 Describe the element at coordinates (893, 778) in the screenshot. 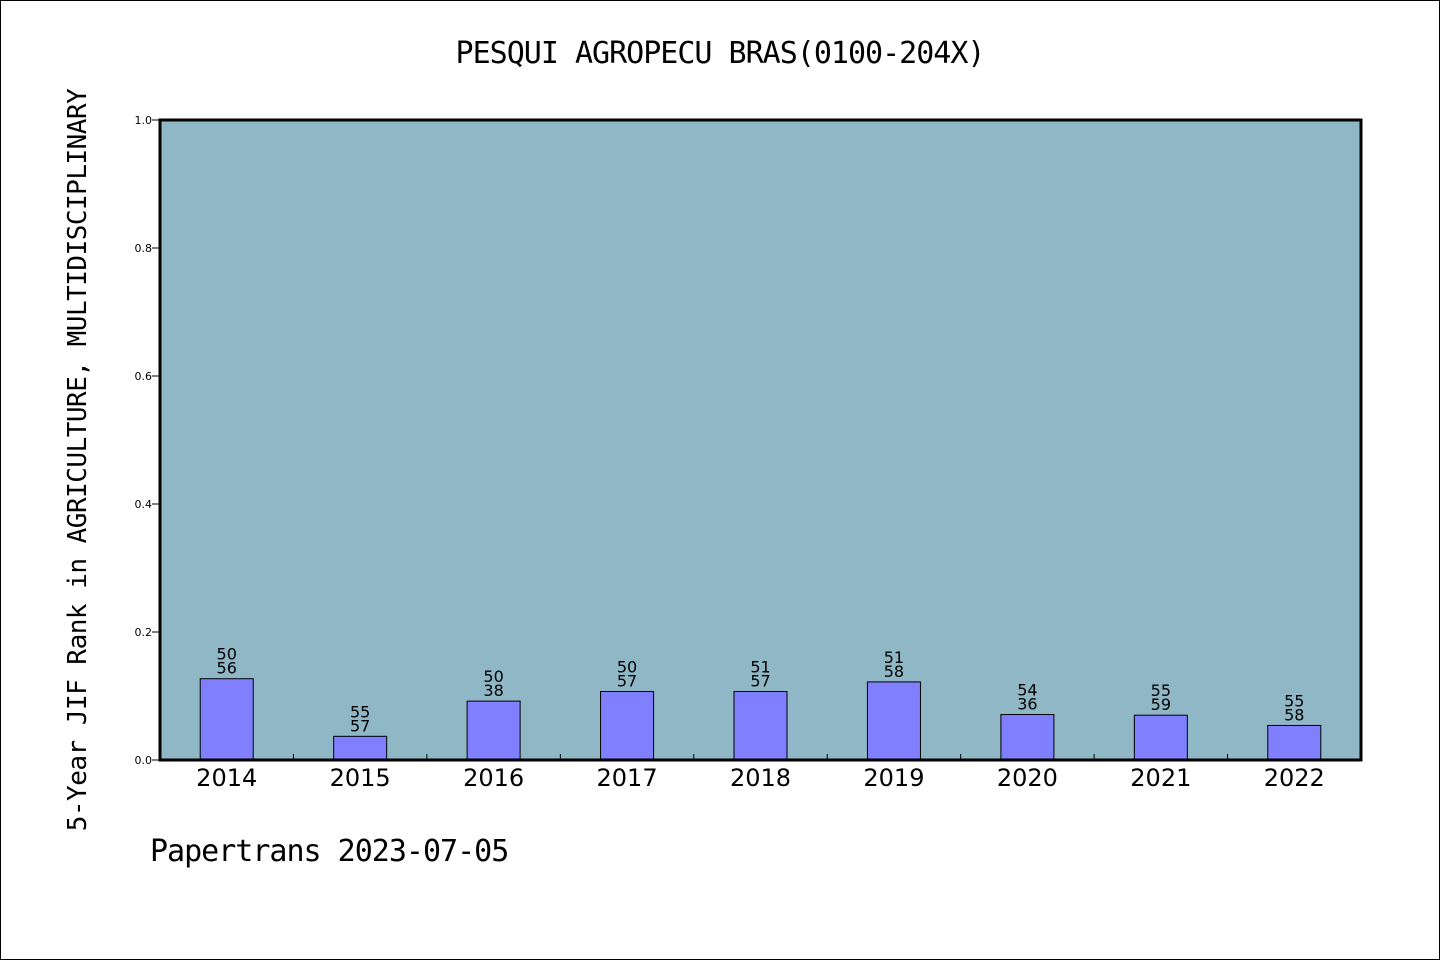

I see `x-tick-label: 2019` at that location.